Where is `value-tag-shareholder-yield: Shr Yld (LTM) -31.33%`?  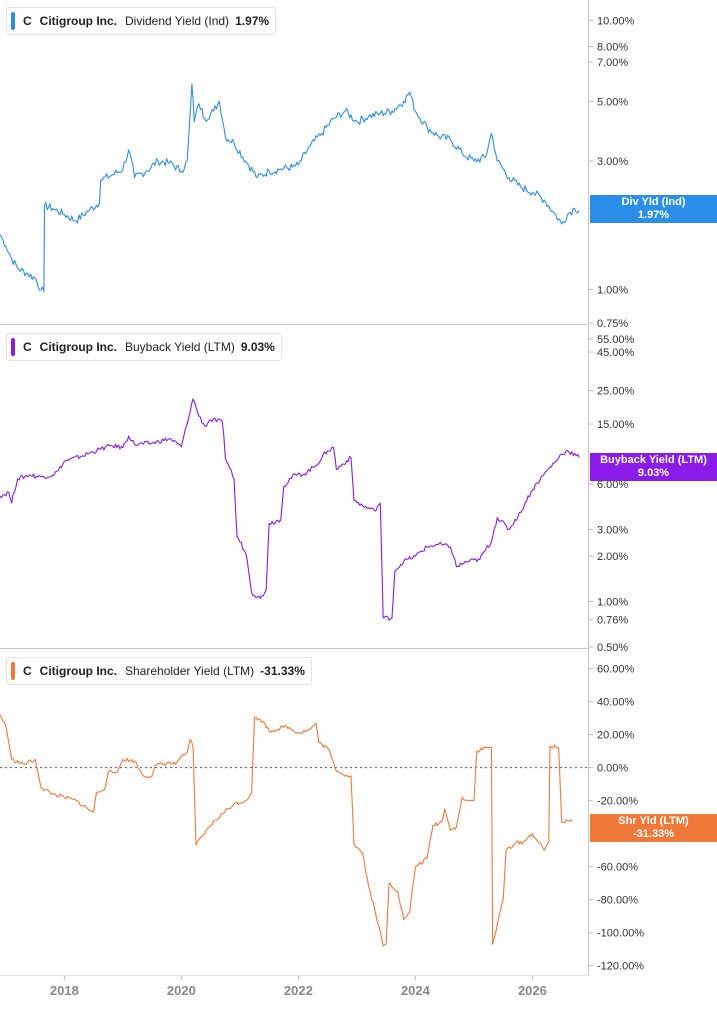 value-tag-shareholder-yield: Shr Yld (LTM) -31.33% is located at coordinates (653, 828).